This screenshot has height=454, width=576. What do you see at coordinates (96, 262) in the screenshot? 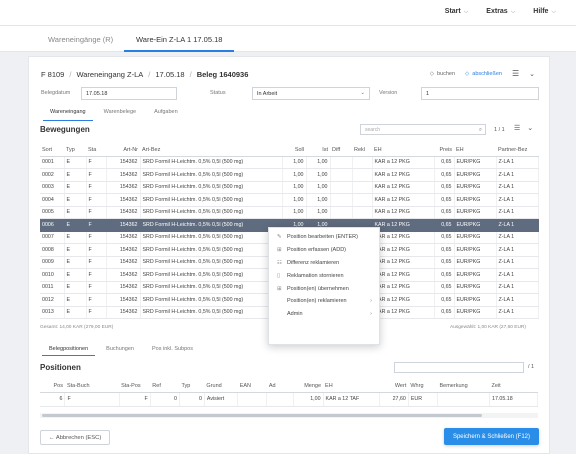
I see `cell-sta: F` at bounding box center [96, 262].